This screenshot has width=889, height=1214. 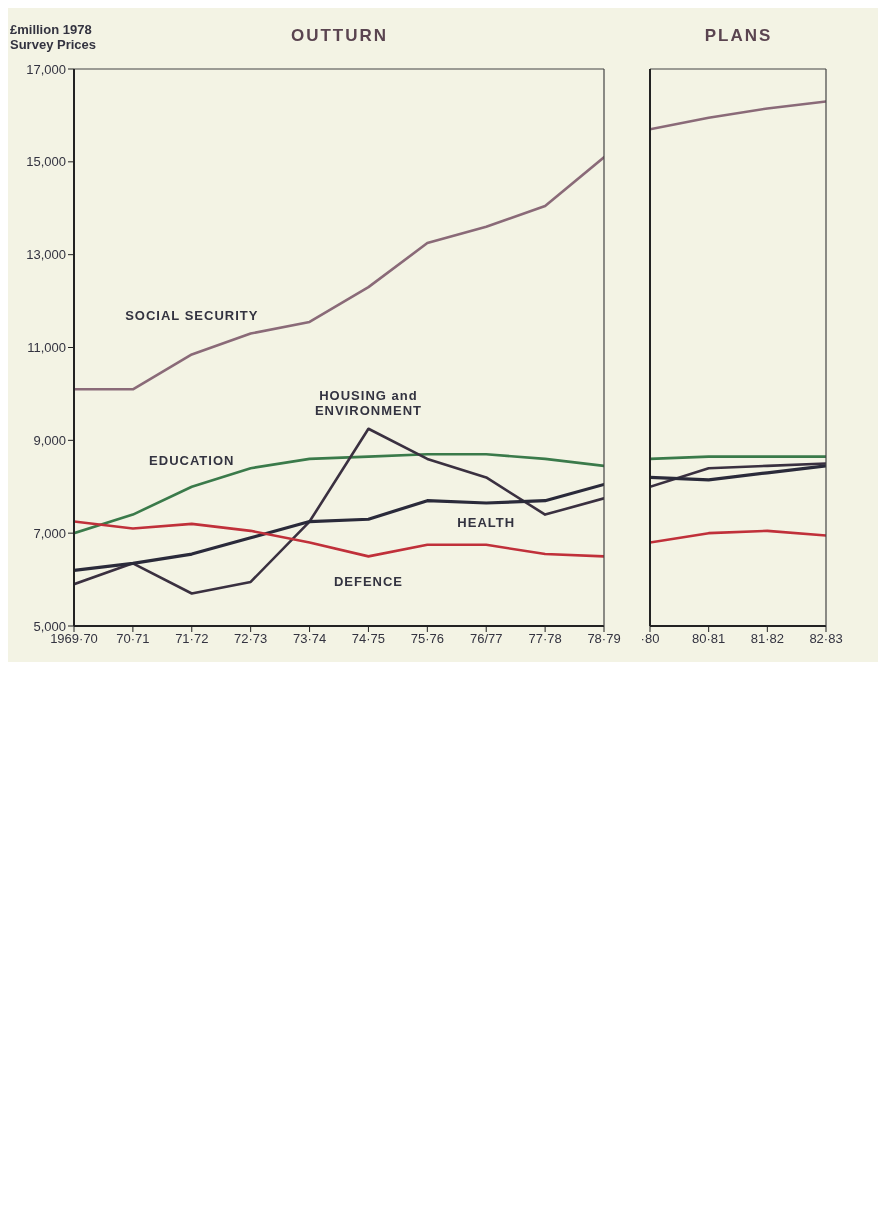 What do you see at coordinates (826, 639) in the screenshot?
I see `x-tick-label: 82·83` at bounding box center [826, 639].